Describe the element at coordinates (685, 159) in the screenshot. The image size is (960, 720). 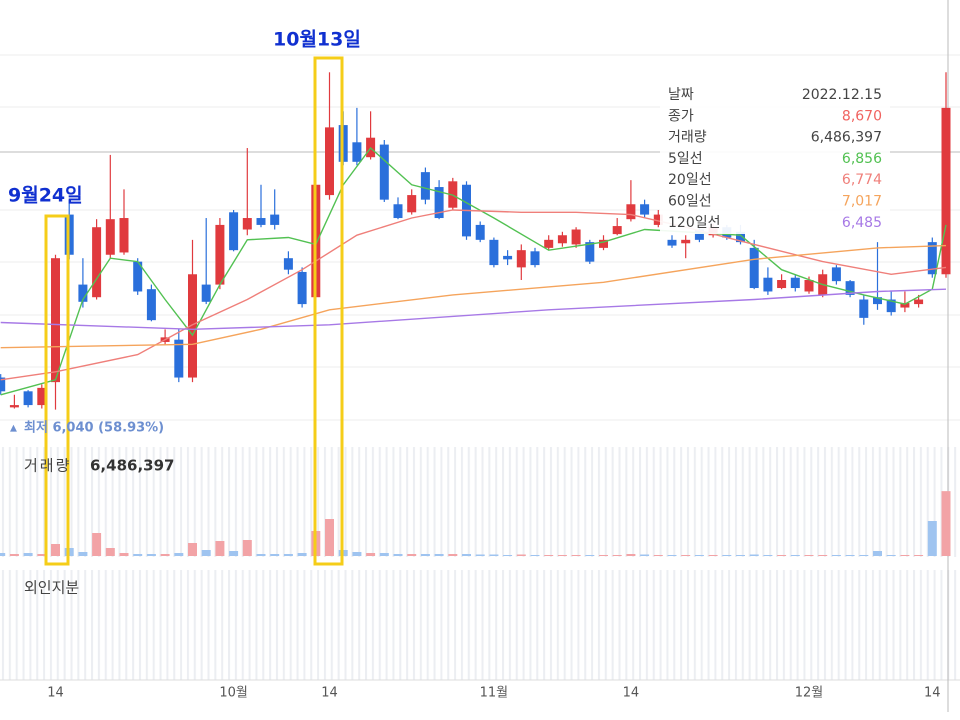
I see `legend-label: 5일선` at that location.